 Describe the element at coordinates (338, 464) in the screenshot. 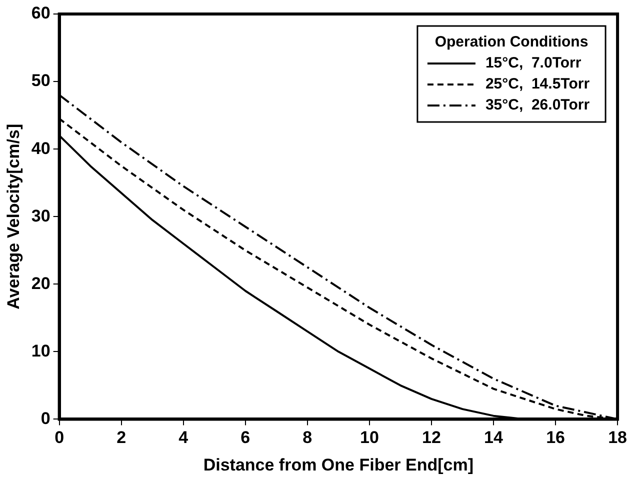

I see `x-axis-title: Distance from One Fiber End[cm]` at that location.